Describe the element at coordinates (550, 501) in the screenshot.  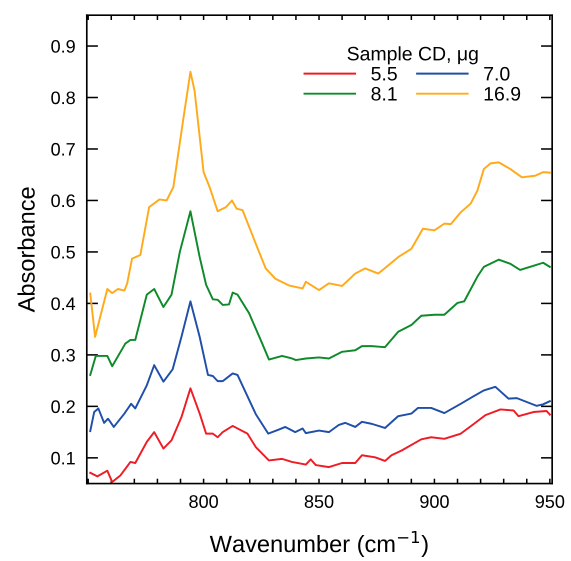
I see `x-tick-label: 950` at that location.